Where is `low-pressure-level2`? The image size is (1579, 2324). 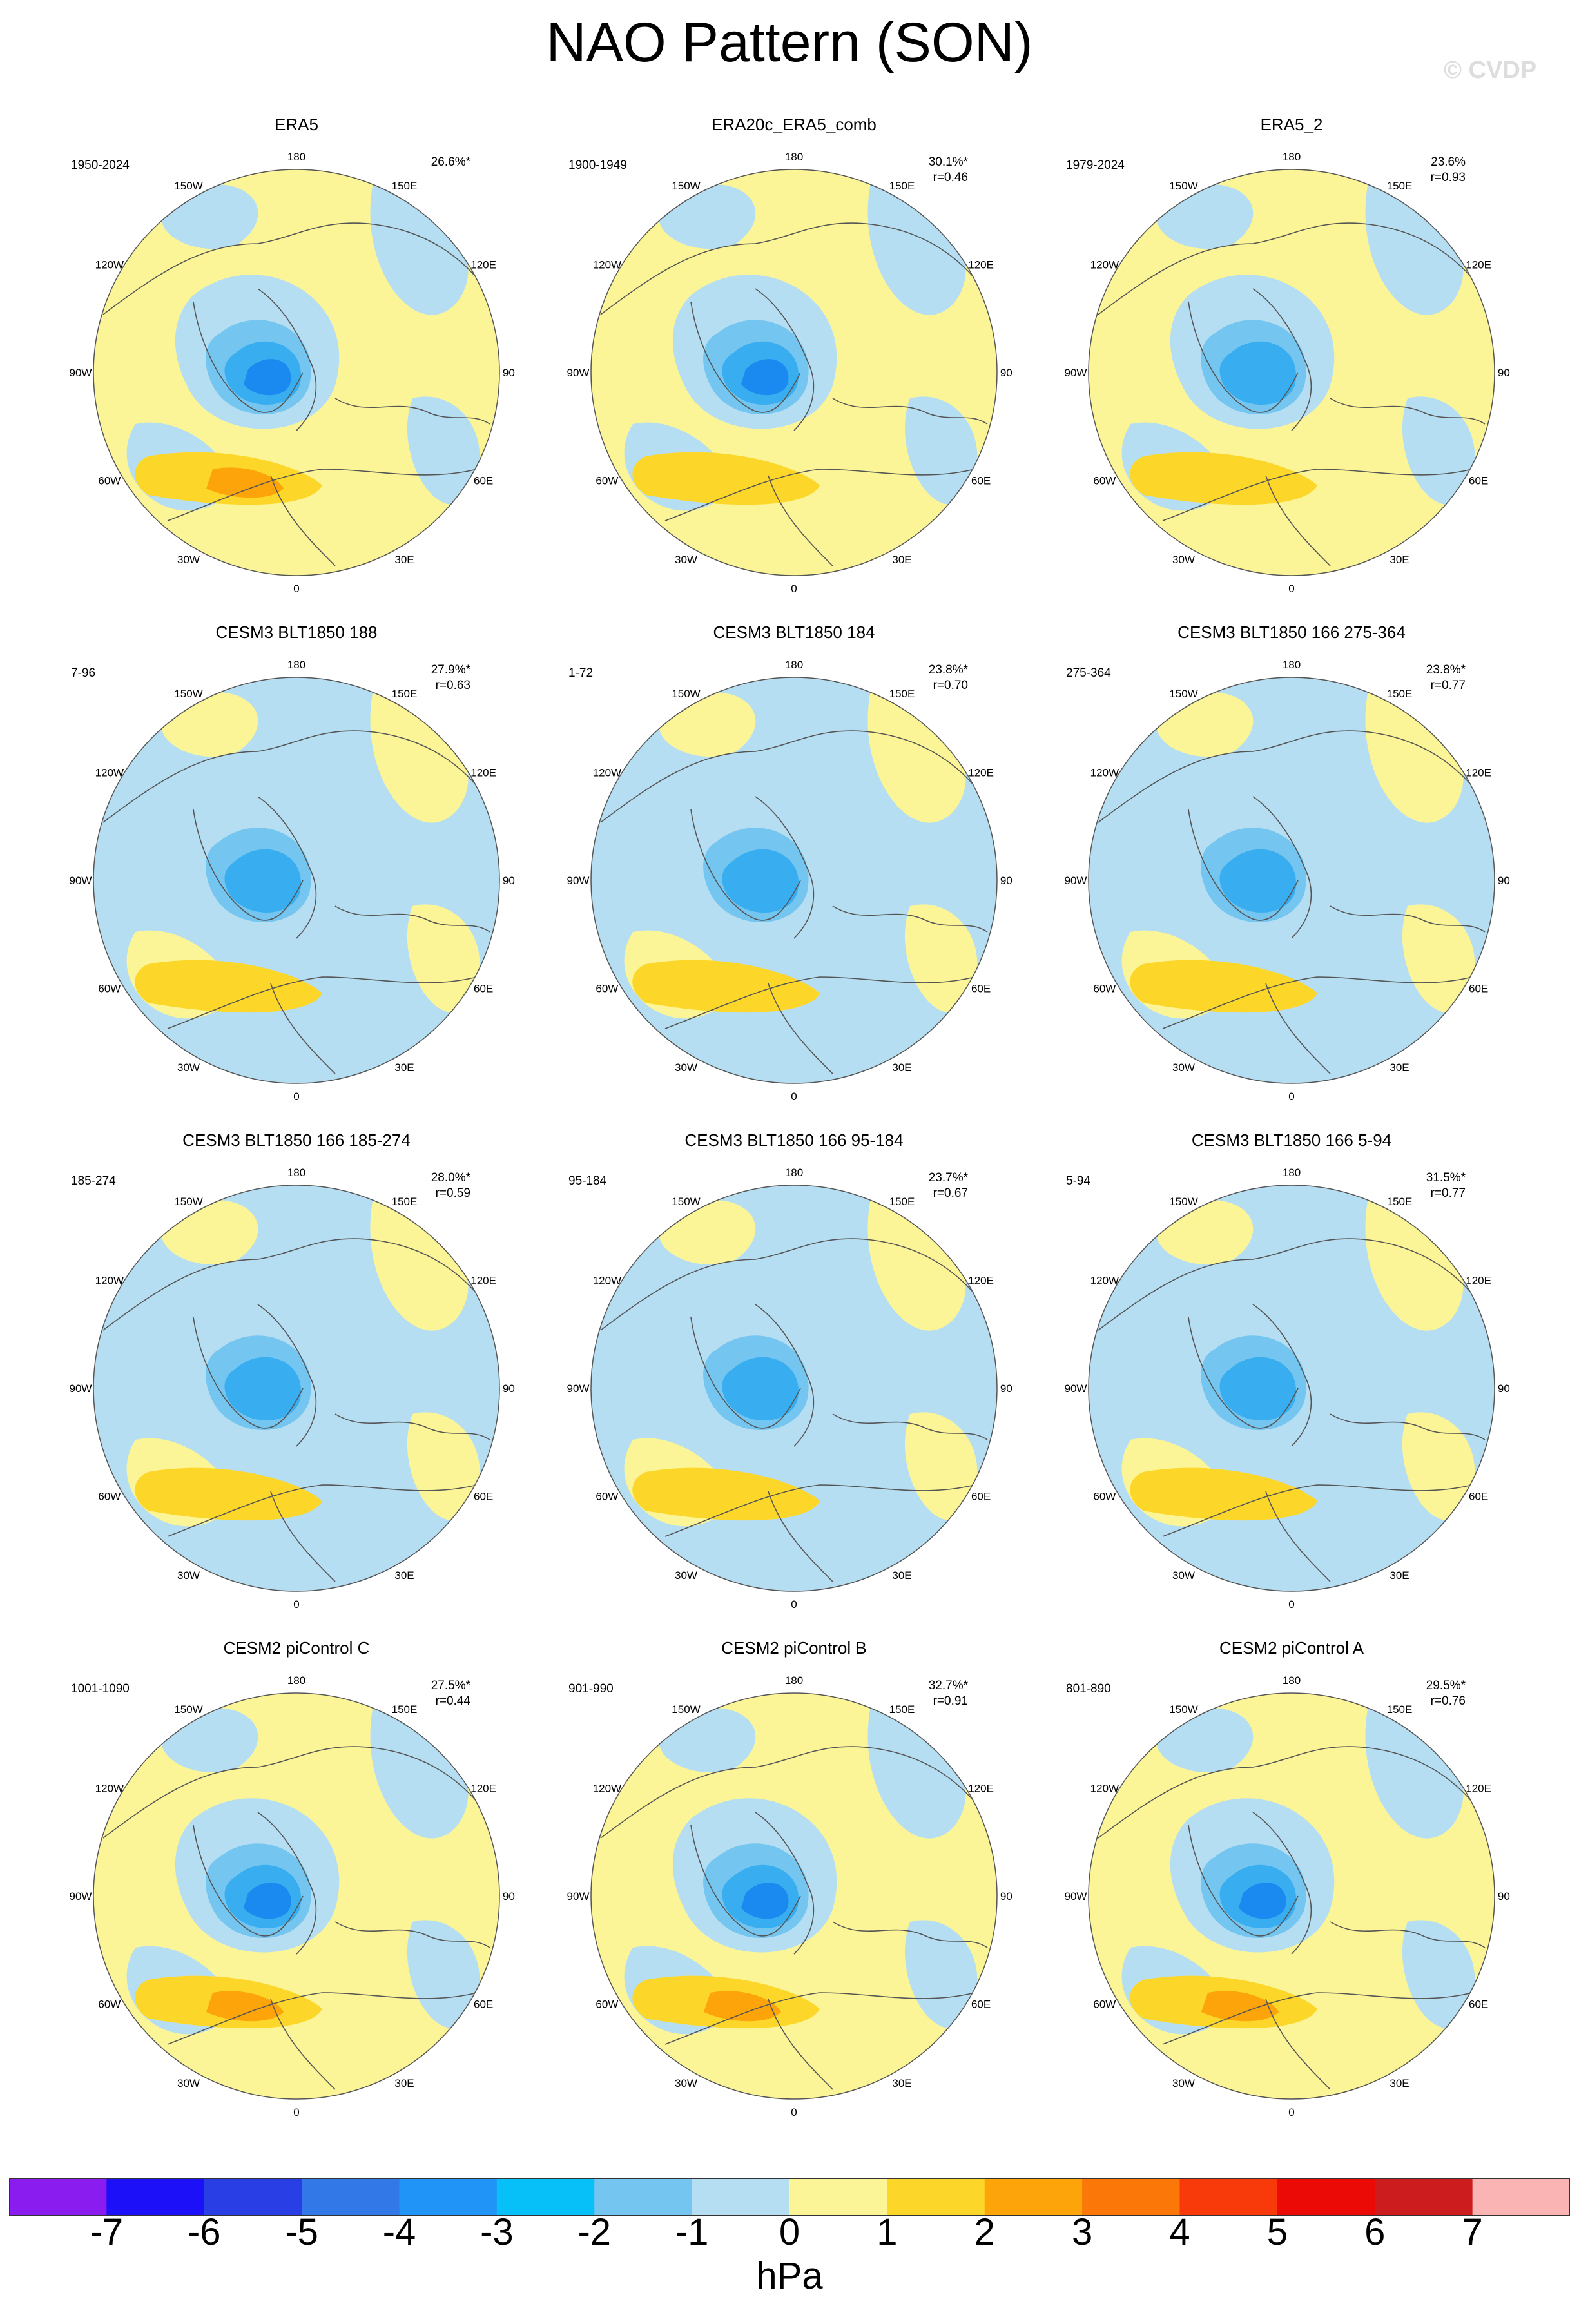 low-pressure-level2 is located at coordinates (1258, 881).